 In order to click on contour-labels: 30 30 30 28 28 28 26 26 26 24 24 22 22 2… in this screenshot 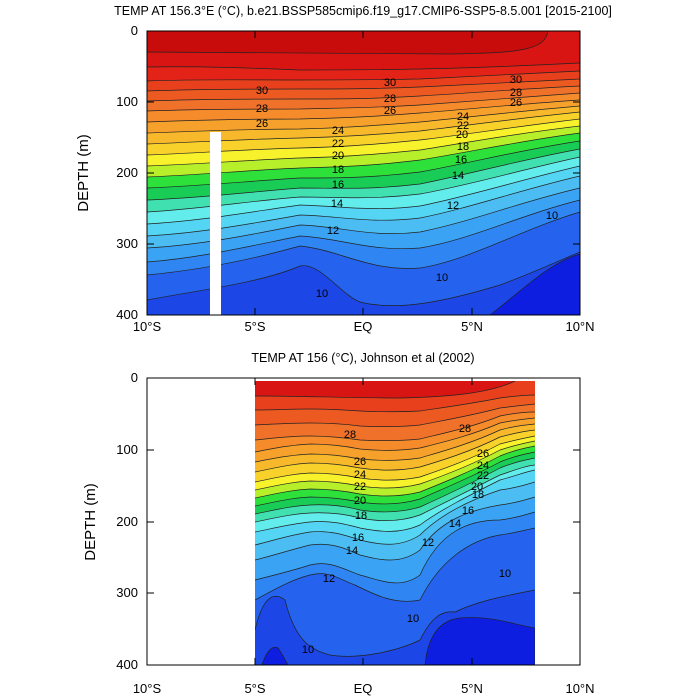, I will do `click(407, 187)`.